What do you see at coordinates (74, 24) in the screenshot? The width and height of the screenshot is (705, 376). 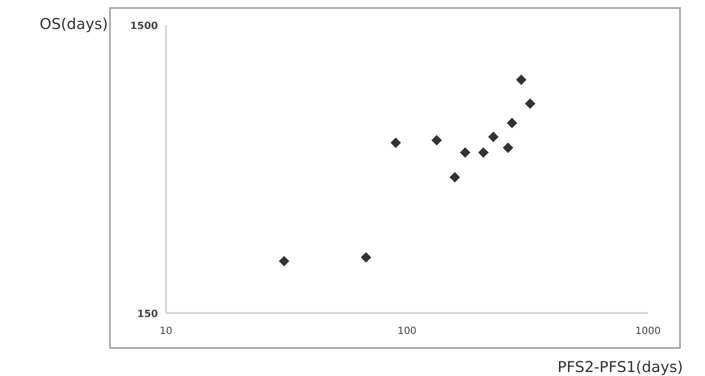 I see `y-axis-title: OS(days)` at bounding box center [74, 24].